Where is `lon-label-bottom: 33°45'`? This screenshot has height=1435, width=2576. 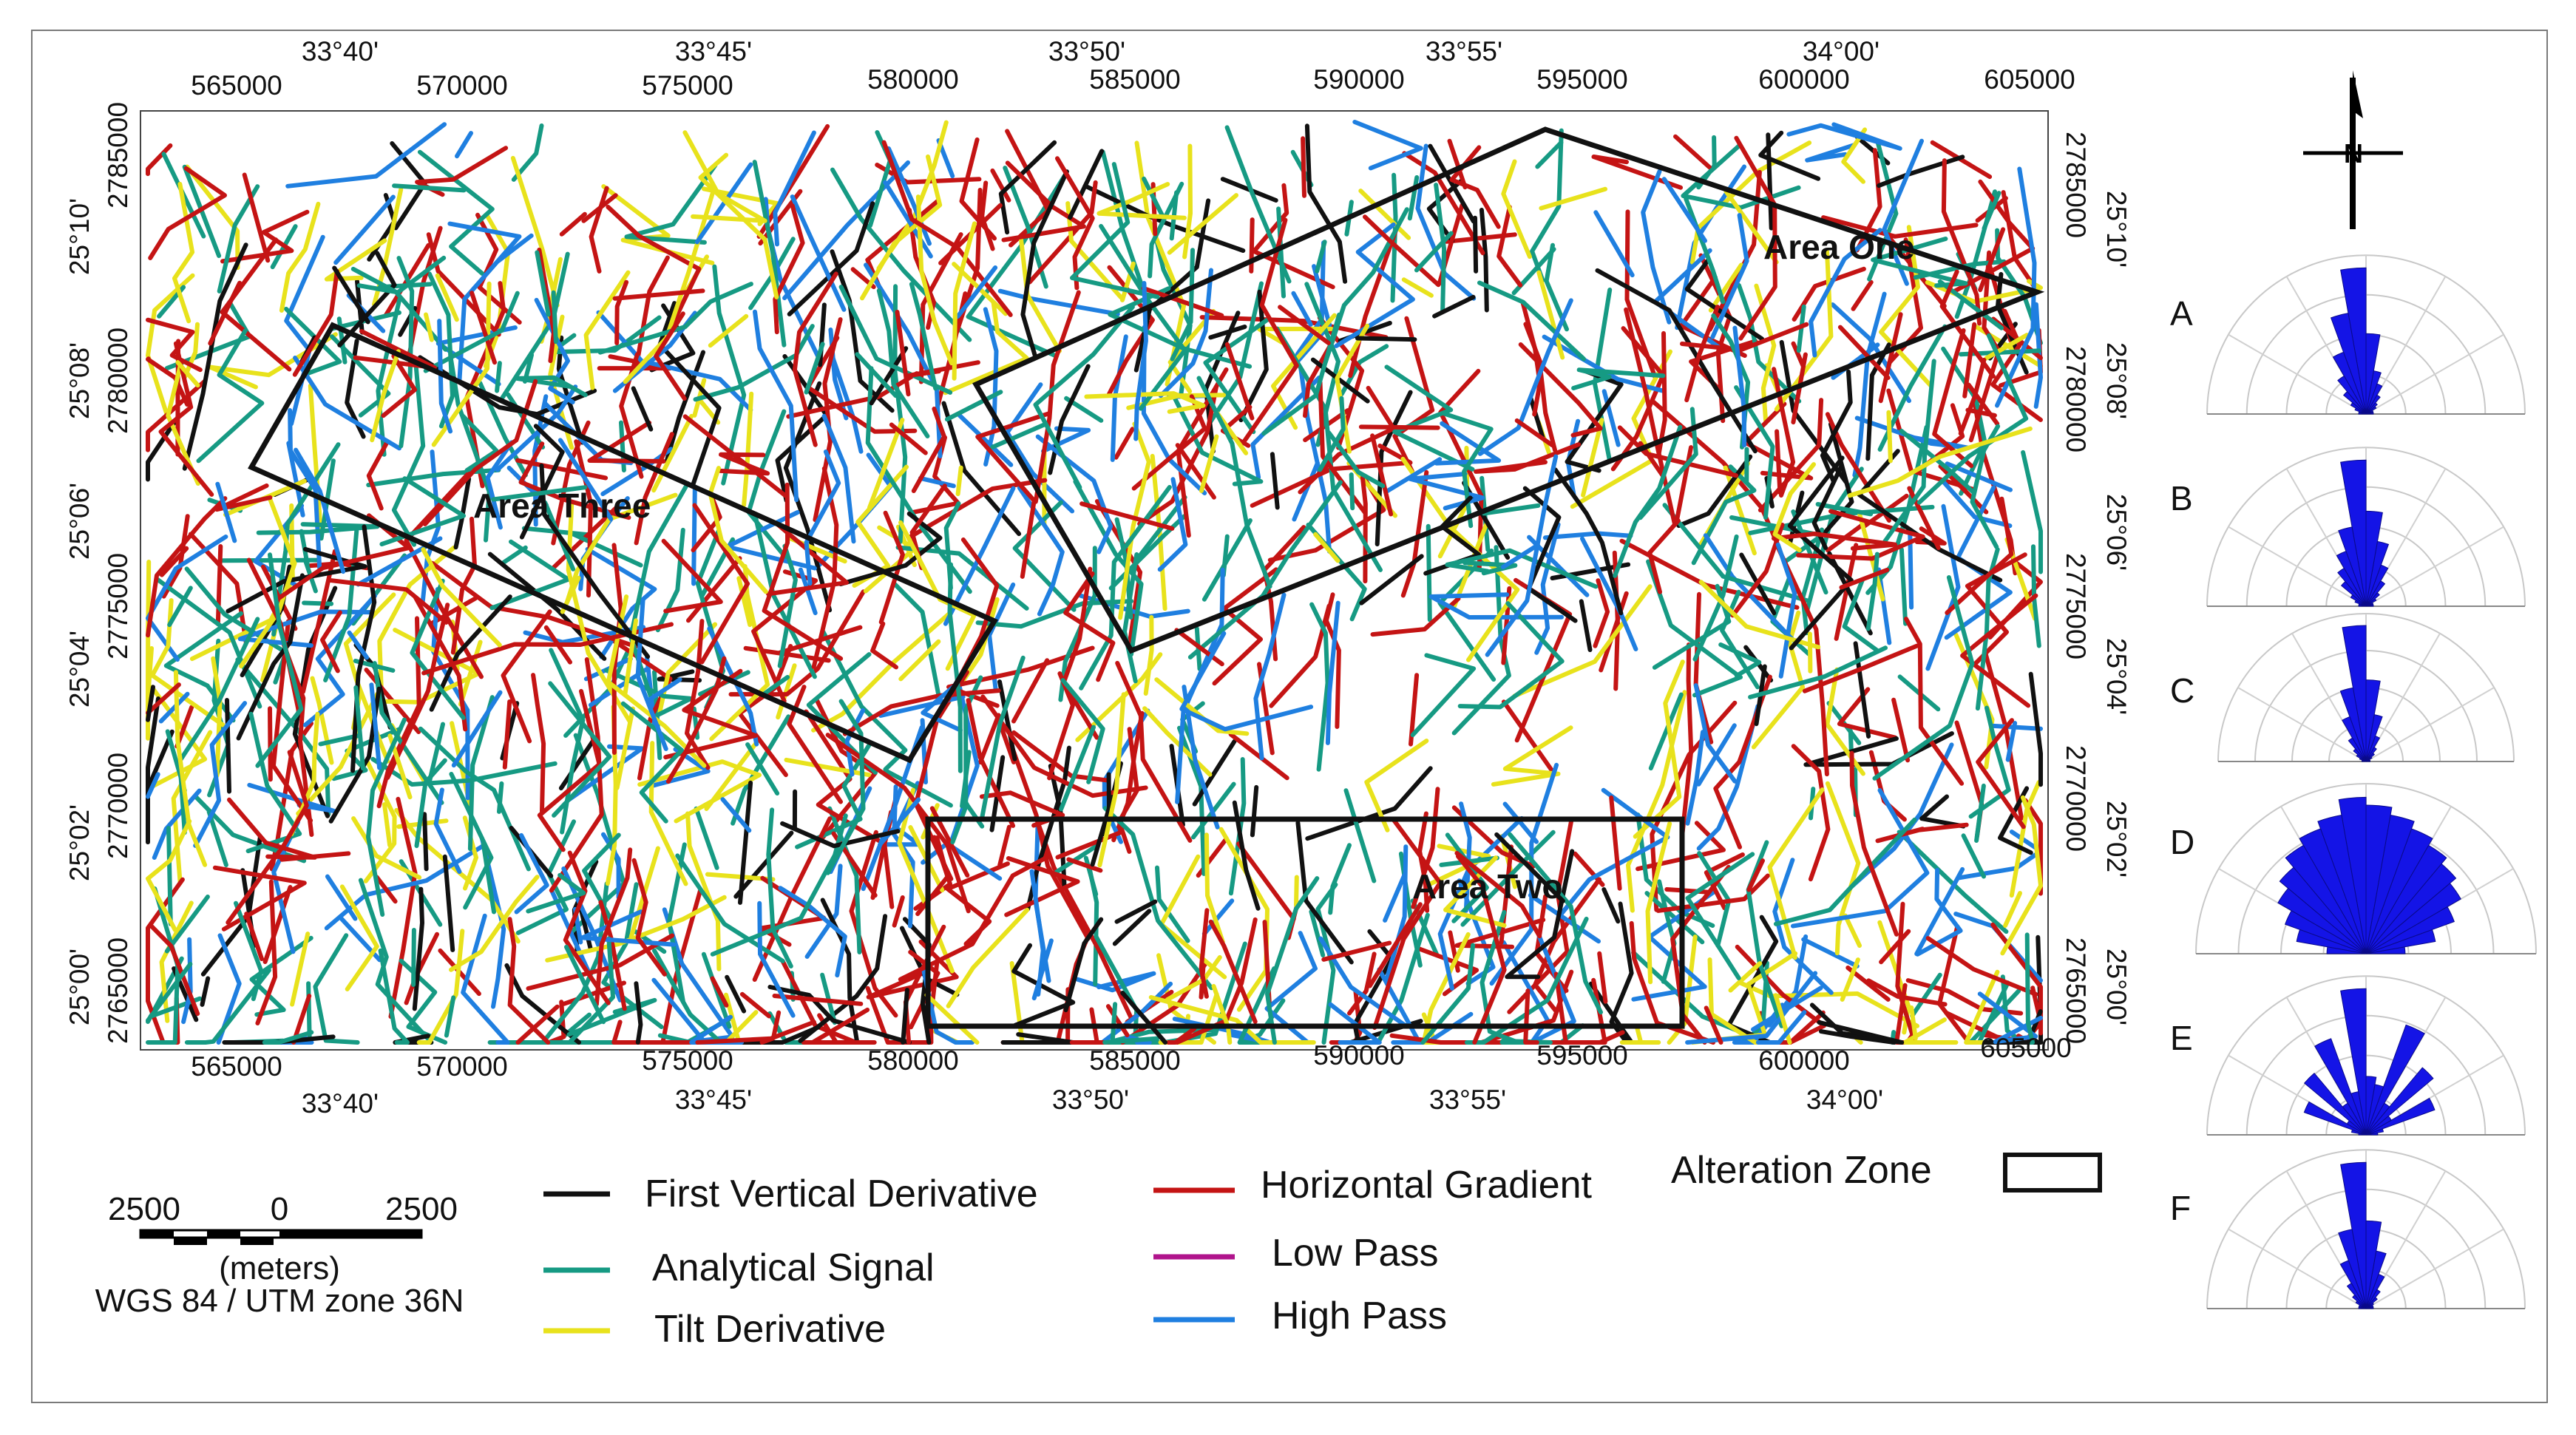 lon-label-bottom: 33°45' is located at coordinates (713, 1100).